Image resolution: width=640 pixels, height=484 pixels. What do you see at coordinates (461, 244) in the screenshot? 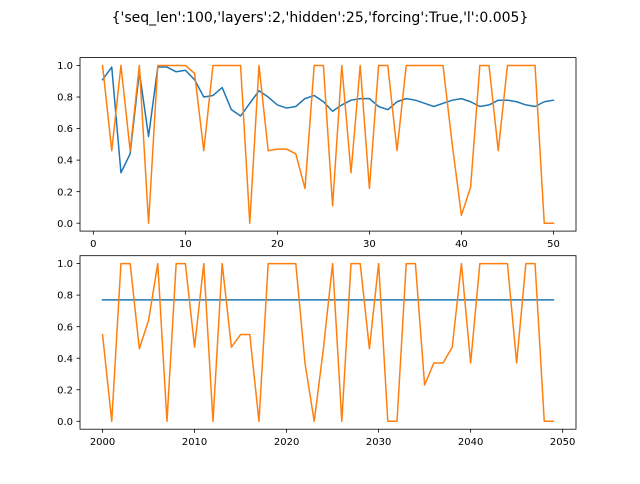
I see `x-tick-label: 40` at bounding box center [461, 244].